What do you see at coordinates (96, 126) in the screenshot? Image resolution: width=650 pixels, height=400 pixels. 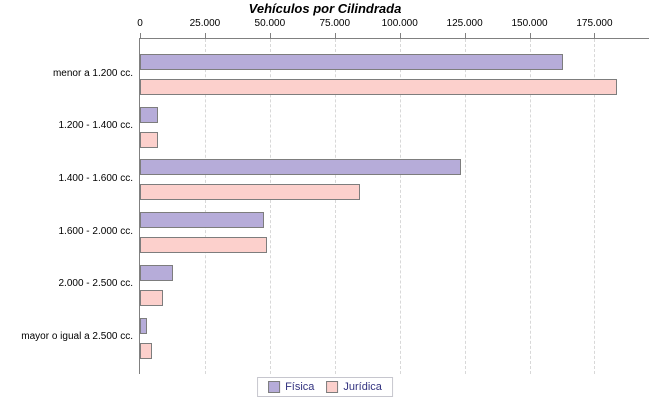 I see `category-label: 1.200 - 1.400 cc.` at bounding box center [96, 126].